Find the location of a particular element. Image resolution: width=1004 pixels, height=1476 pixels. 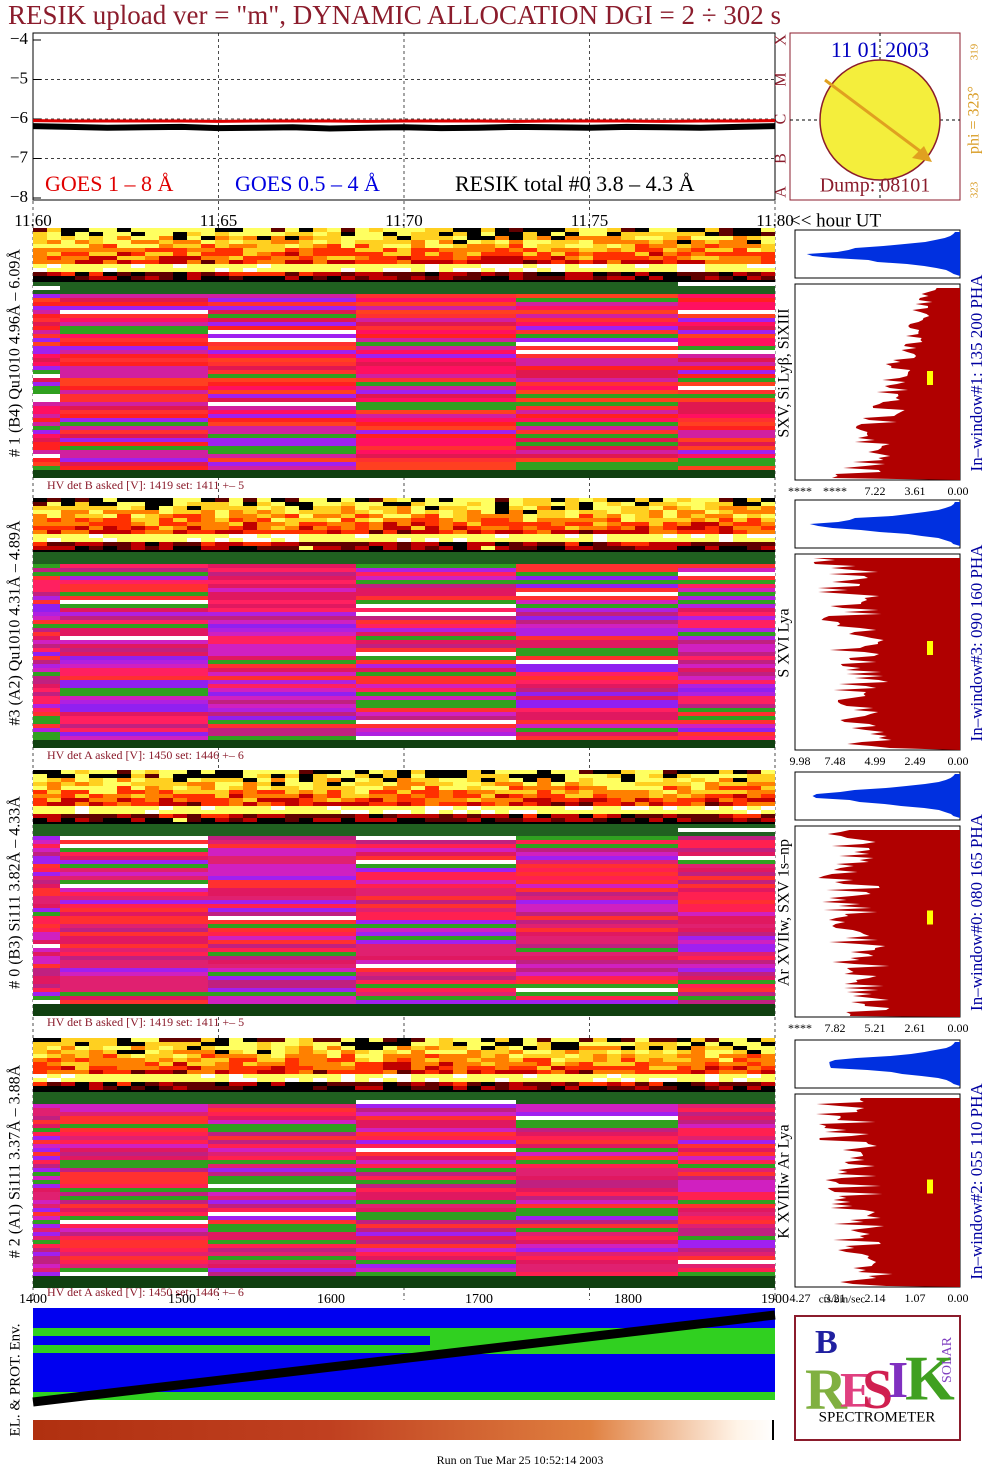

legend-entry: RESIK total #0 3.8 – 4.3 Å is located at coordinates (575, 183).